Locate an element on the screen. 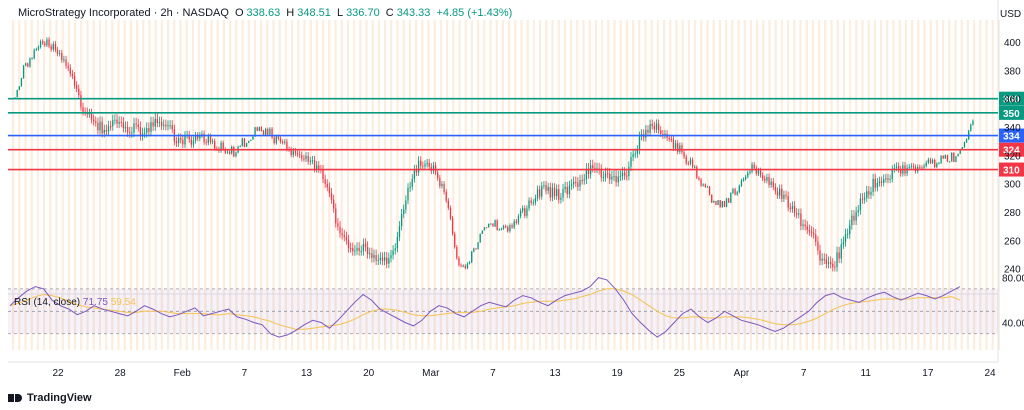 Image resolution: width=1024 pixels, height=410 pixels. price-tick-label: 340 is located at coordinates (1012, 128).